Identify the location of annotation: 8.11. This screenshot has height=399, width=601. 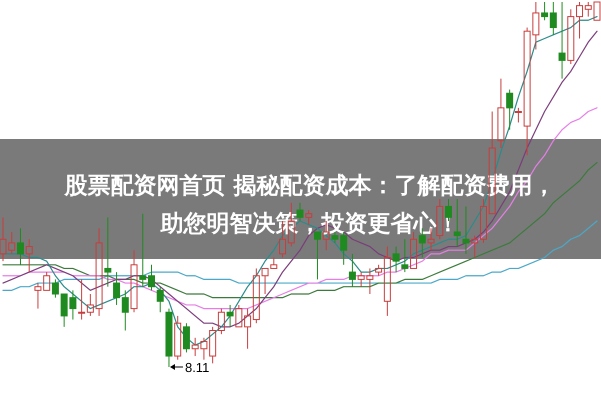
(197, 367).